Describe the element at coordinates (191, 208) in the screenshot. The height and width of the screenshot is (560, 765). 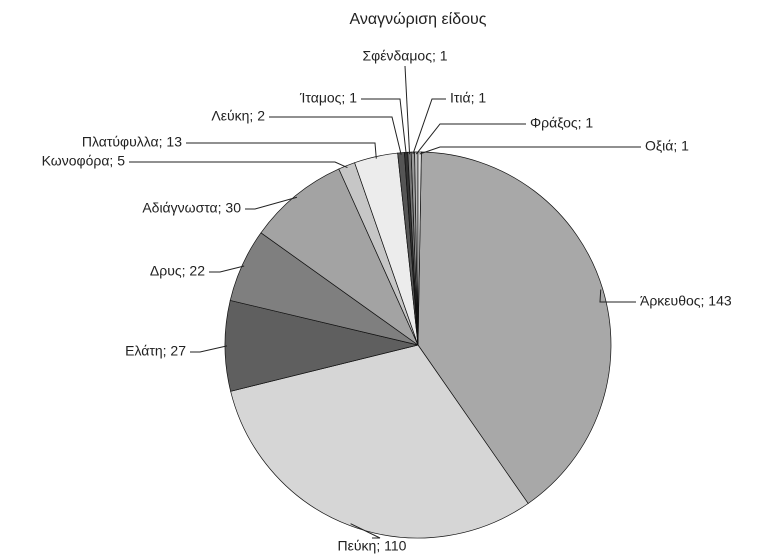
I see `data-label: Αδιάγνωστα; 30` at that location.